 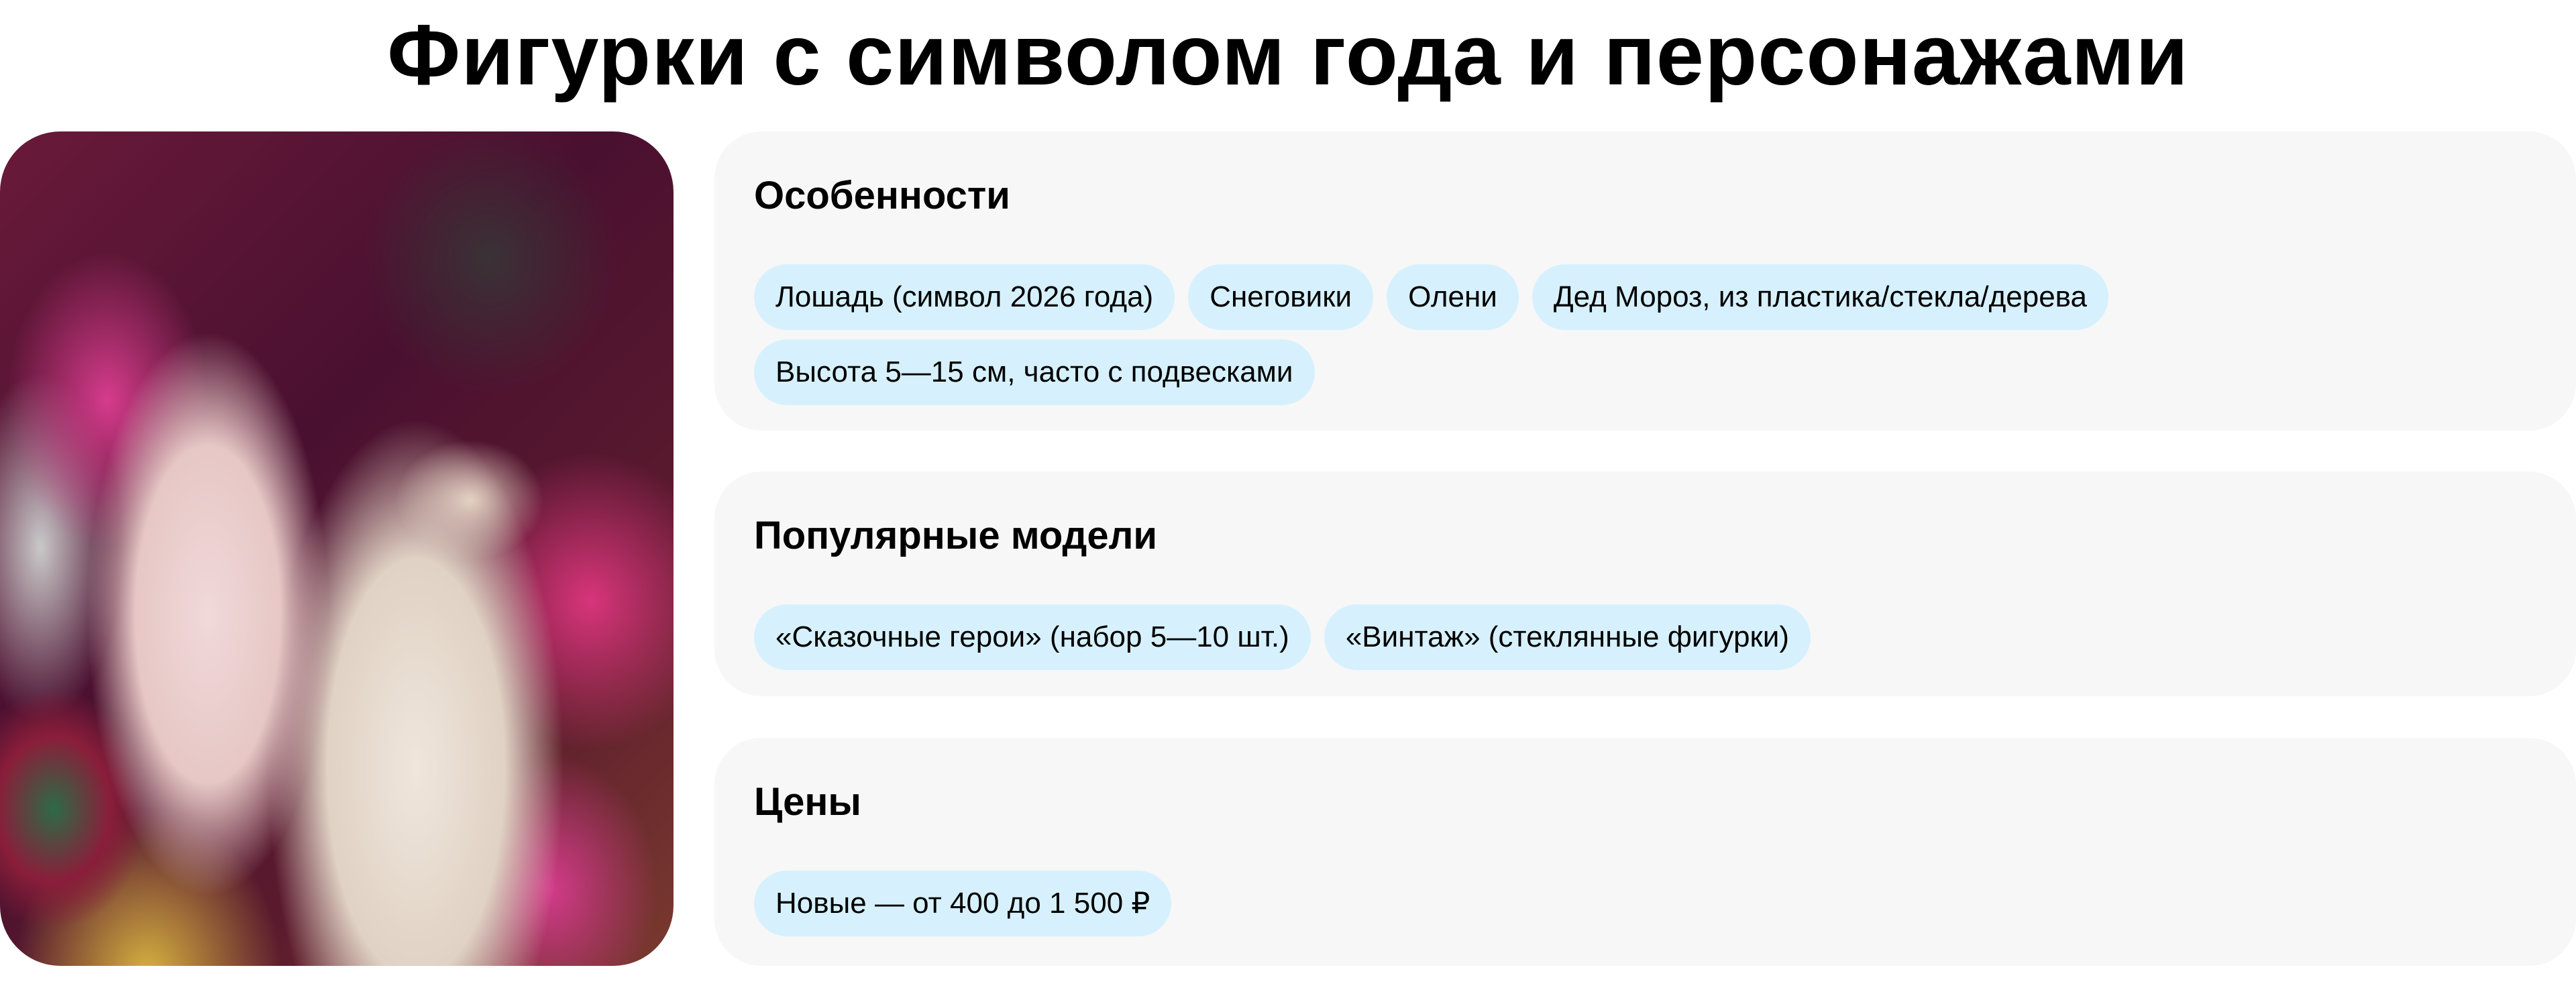 What do you see at coordinates (807, 802) in the screenshot?
I see `section-heading: Цены` at bounding box center [807, 802].